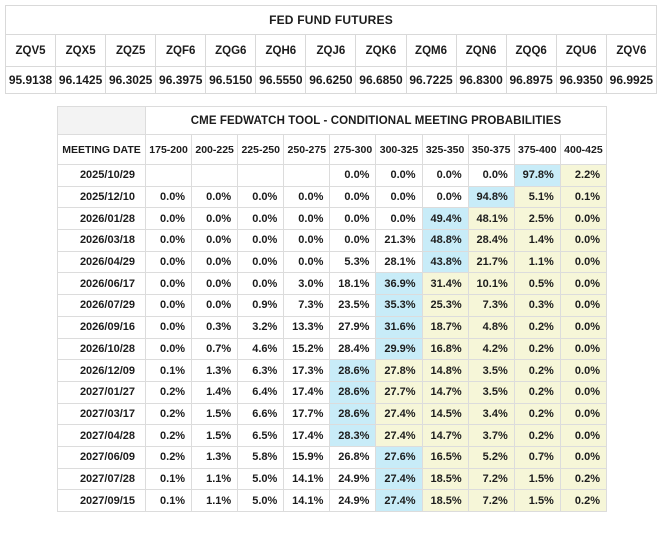  I want to click on probability-cell: 27.7%, so click(399, 392).